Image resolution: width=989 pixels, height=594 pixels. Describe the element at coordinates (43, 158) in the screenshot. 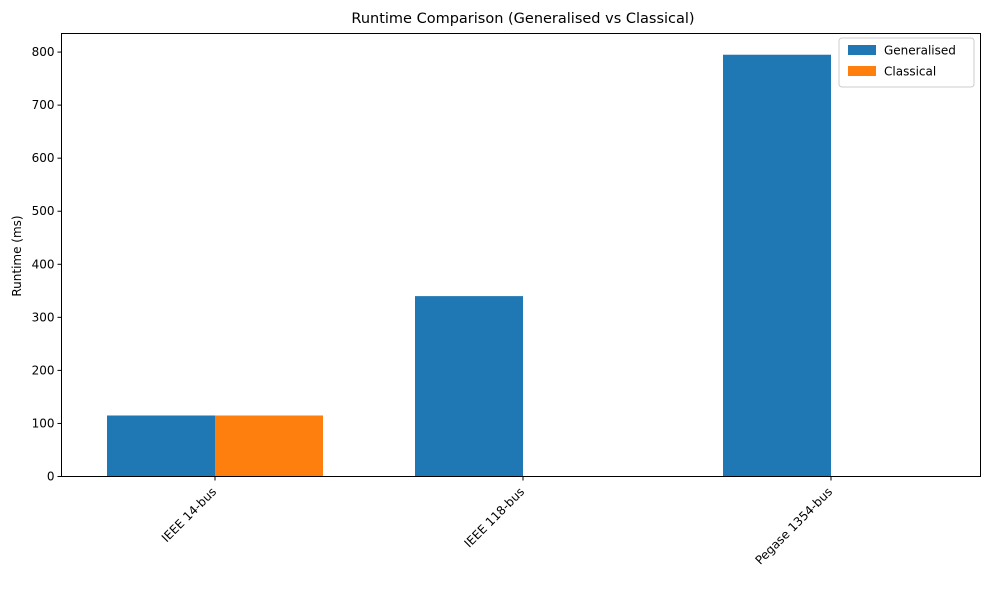

I see `y-tick-label: 600` at that location.